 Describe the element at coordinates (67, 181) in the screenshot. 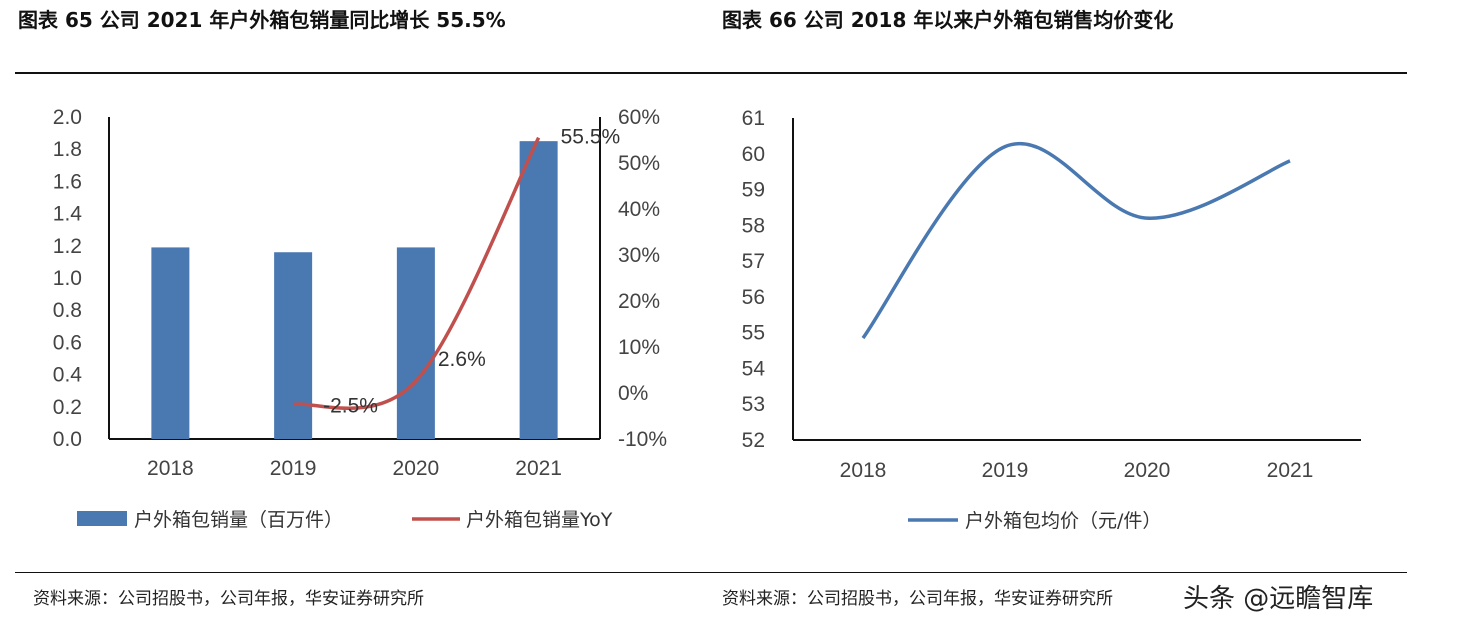

I see `y-tick-label: 1.6` at that location.